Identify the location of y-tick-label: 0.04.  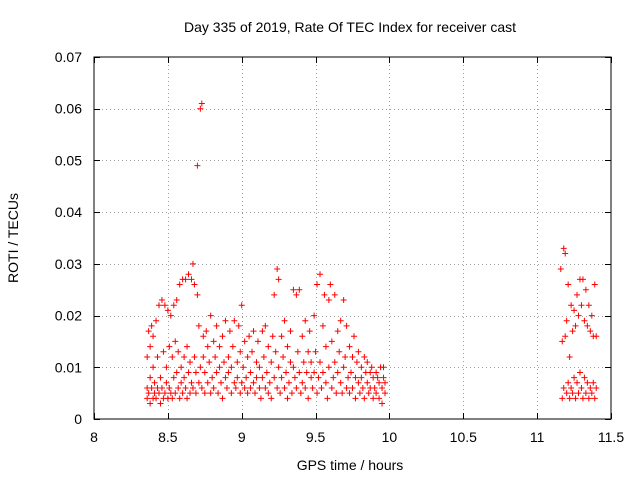
(68, 212).